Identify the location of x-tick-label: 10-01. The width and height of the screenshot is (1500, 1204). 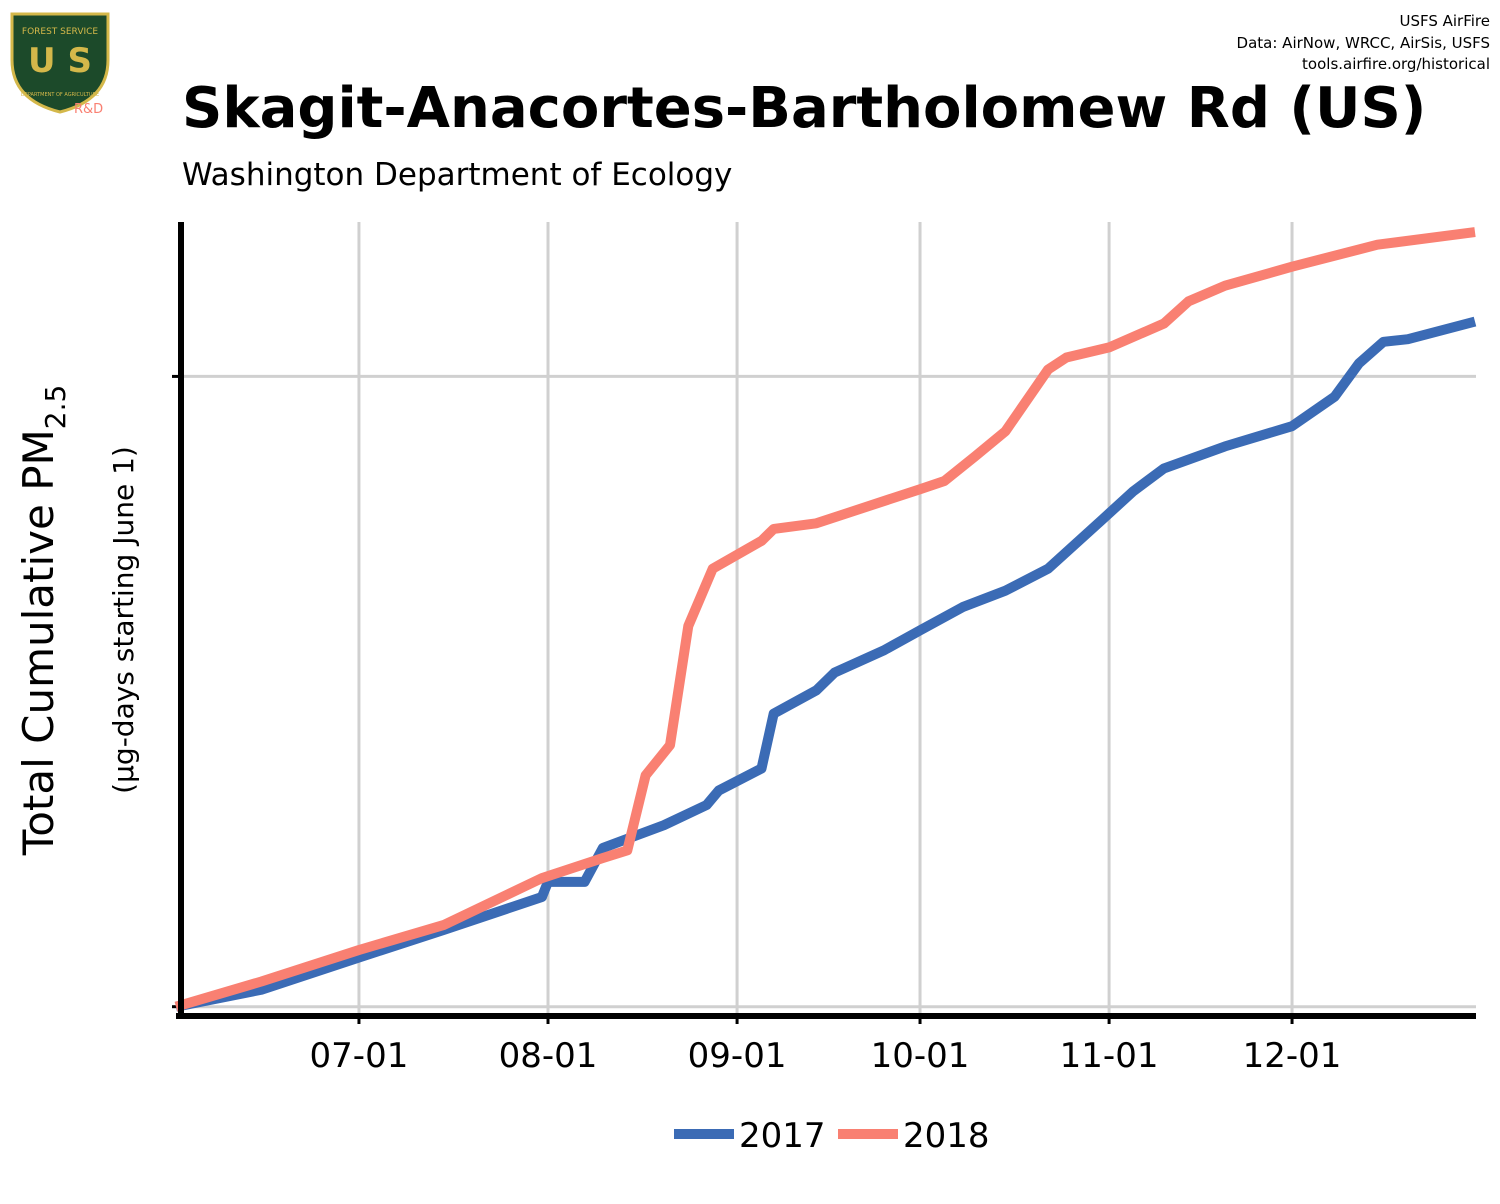
(920, 1056).